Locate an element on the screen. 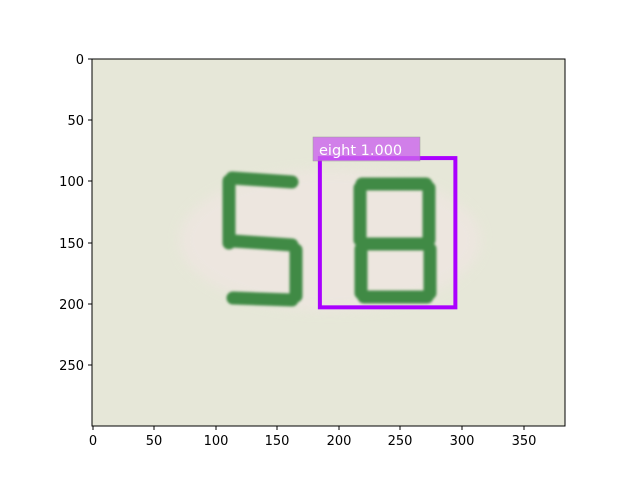  x-tick-label: 250 is located at coordinates (400, 441).